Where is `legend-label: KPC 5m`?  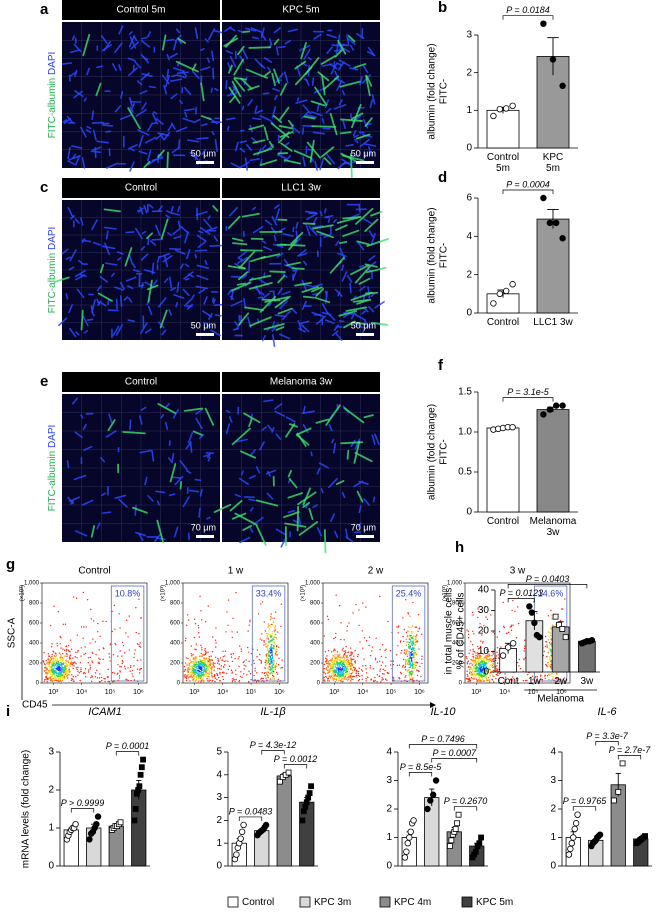 legend-label: KPC 5m is located at coordinates (494, 902).